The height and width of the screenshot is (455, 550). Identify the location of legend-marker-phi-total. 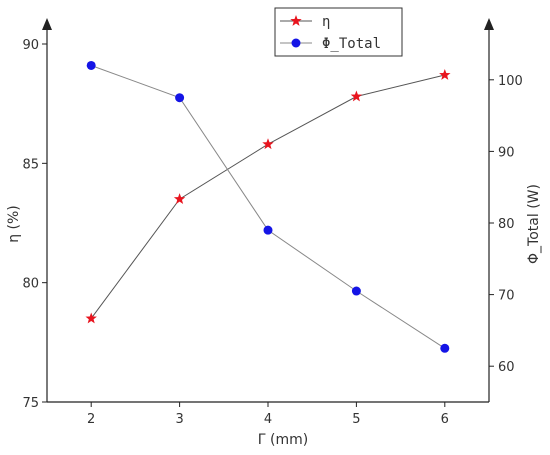
(296, 43).